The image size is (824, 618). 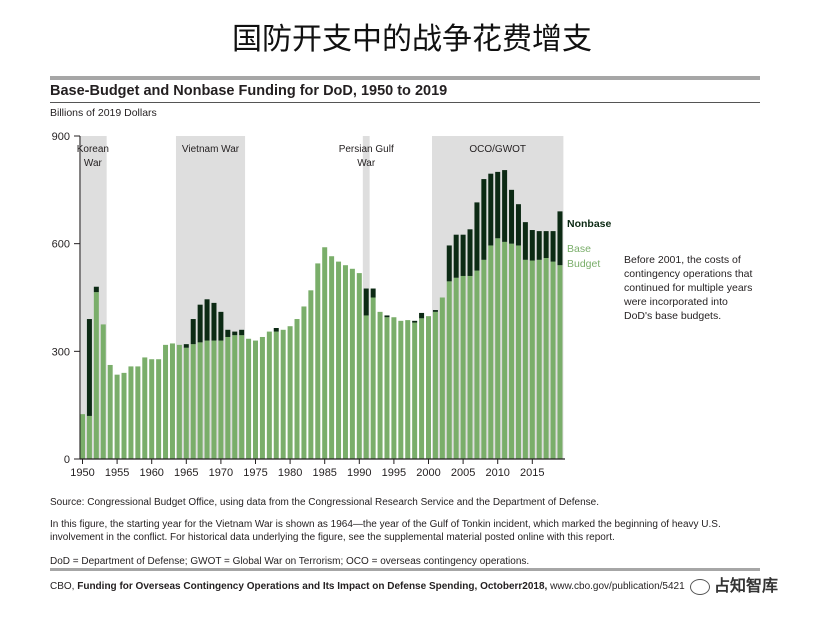 I want to click on y-tick-label: 0, so click(x=67, y=460).